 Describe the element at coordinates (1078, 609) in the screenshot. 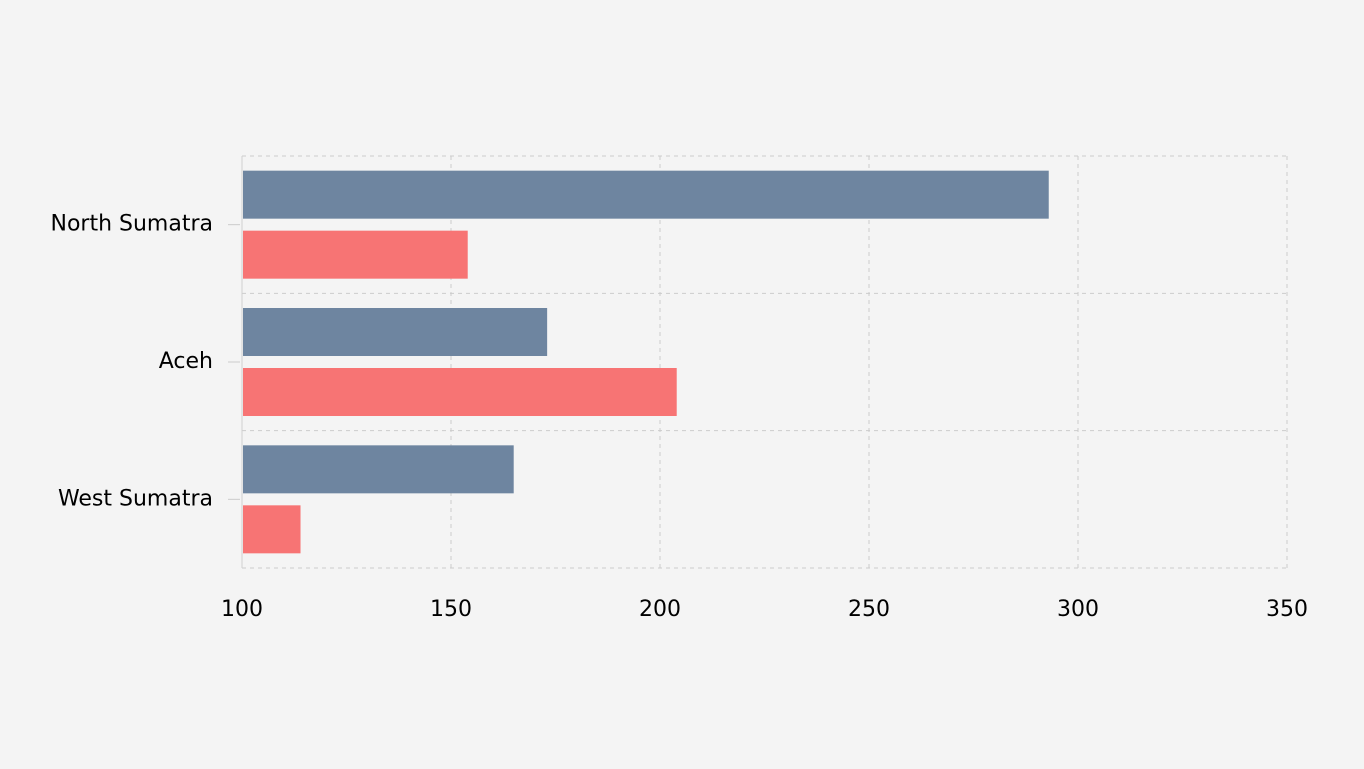

I see `x-tick-label: 300` at that location.